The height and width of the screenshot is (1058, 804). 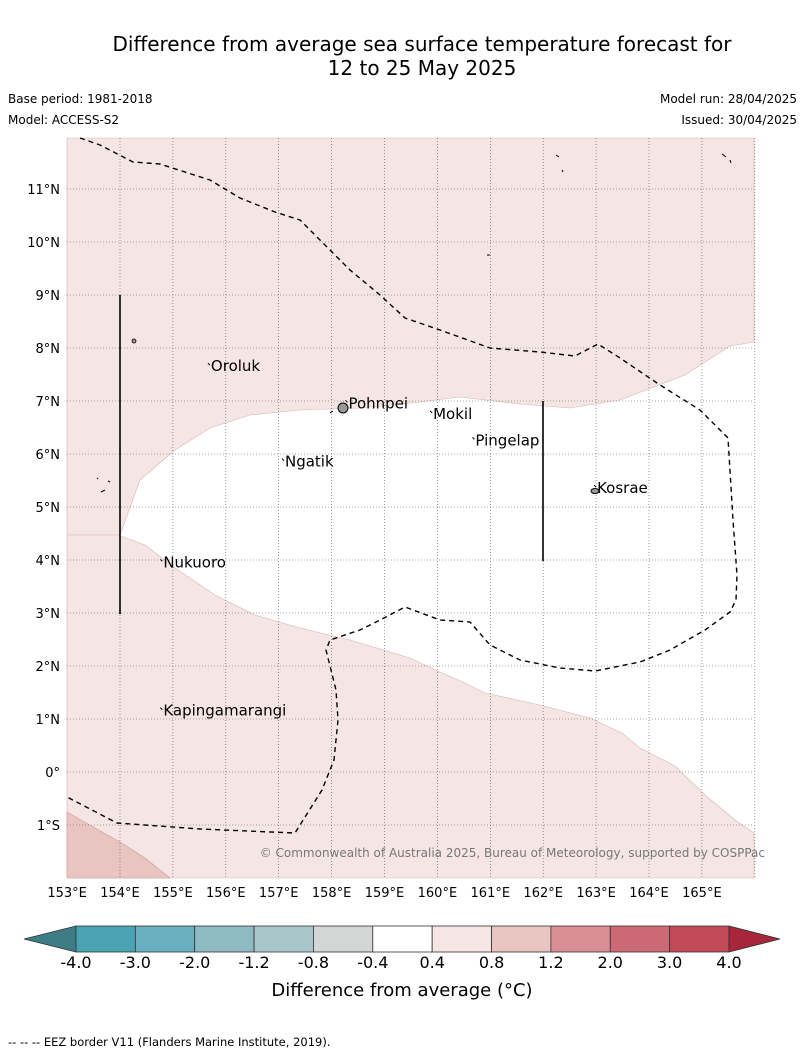 I want to click on colorbar-tick-label: 4.0, so click(x=728, y=962).